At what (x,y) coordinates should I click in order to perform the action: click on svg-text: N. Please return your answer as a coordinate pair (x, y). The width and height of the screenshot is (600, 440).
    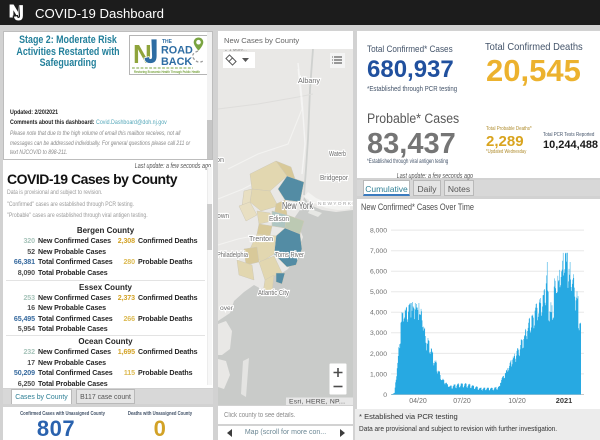
    Looking at the image, I should click on (142, 54).